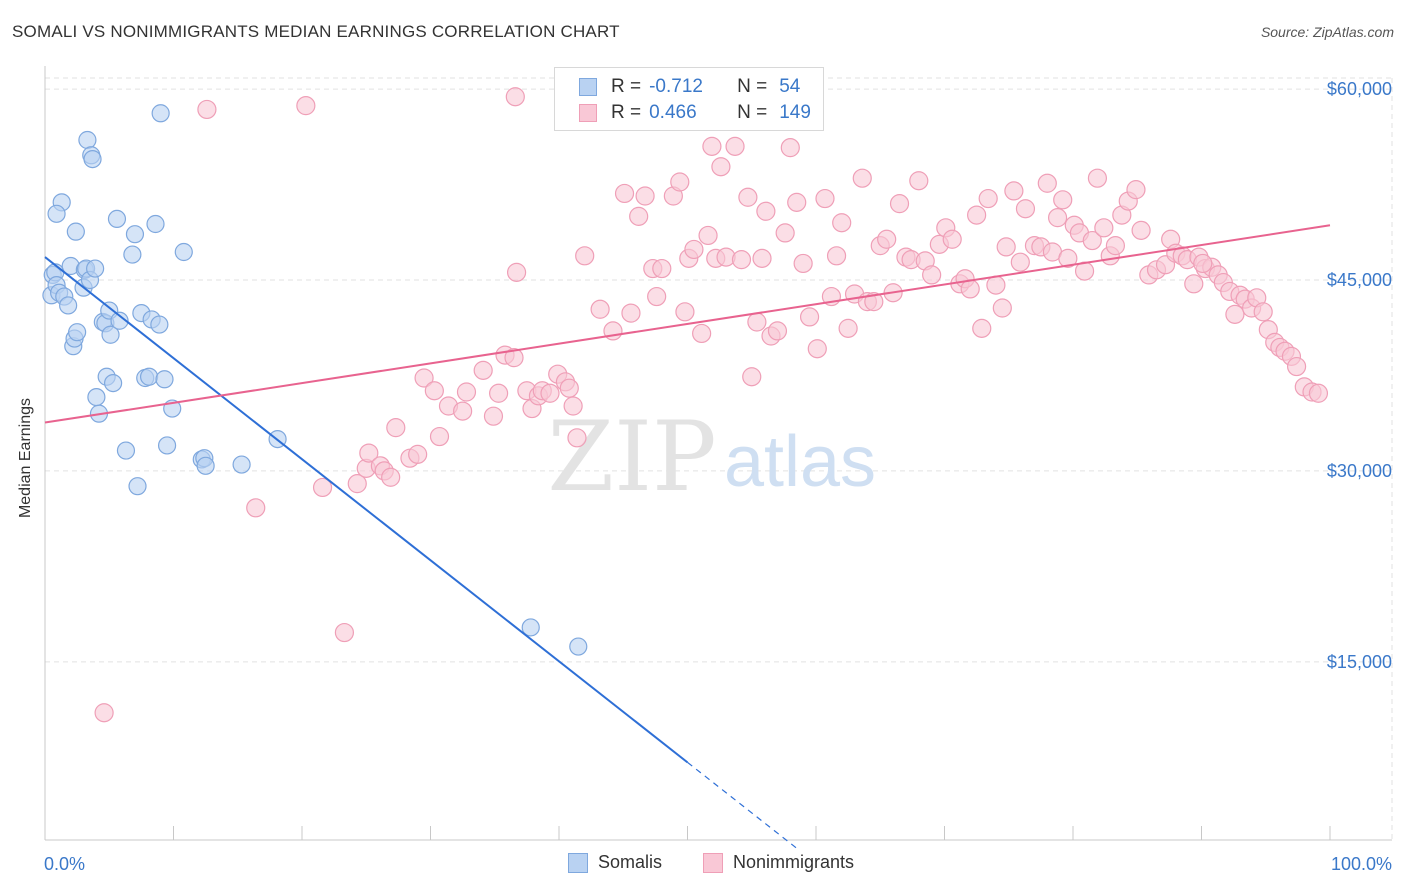 The image size is (1406, 892). I want to click on y-tick-label: $30,000, so click(1359, 471).